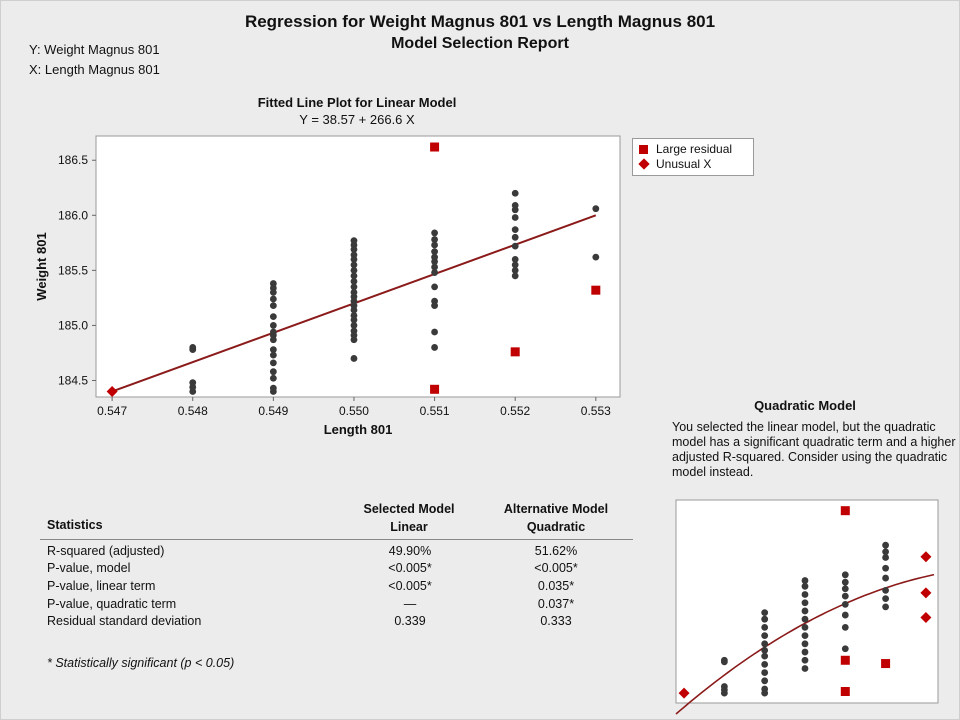  I want to click on table-row: P-value, model <0.005* <0.005*, so click(337, 570).